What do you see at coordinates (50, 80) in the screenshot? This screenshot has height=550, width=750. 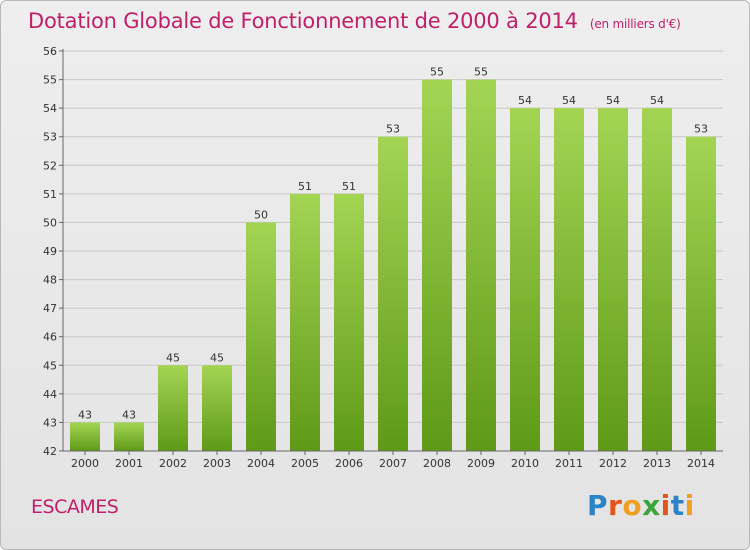 I see `y-tick-label: 55` at bounding box center [50, 80].